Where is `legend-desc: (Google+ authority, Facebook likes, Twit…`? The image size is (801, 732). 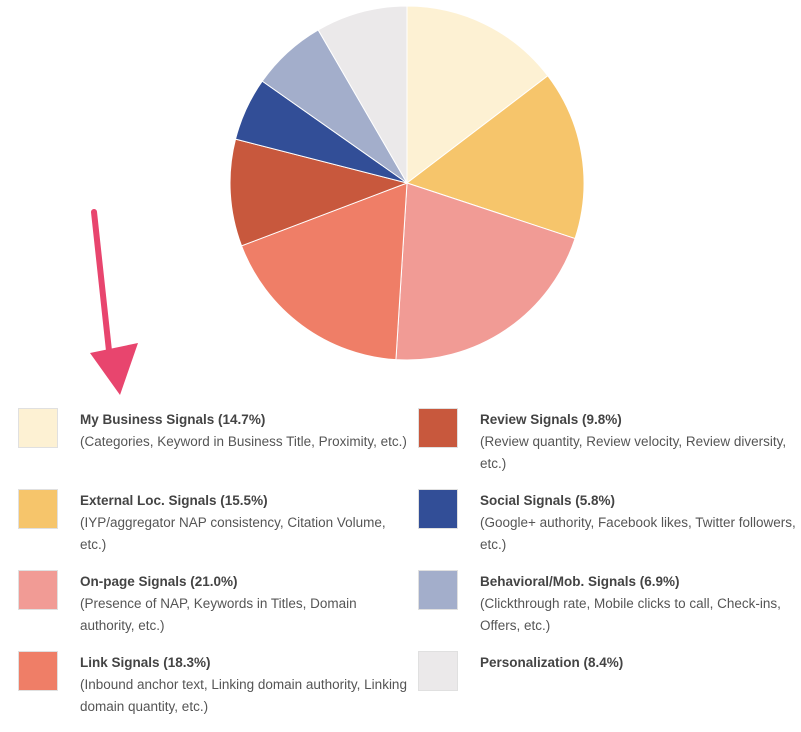
legend-desc: (Google+ authority, Facebook likes, Twit… is located at coordinates (638, 533).